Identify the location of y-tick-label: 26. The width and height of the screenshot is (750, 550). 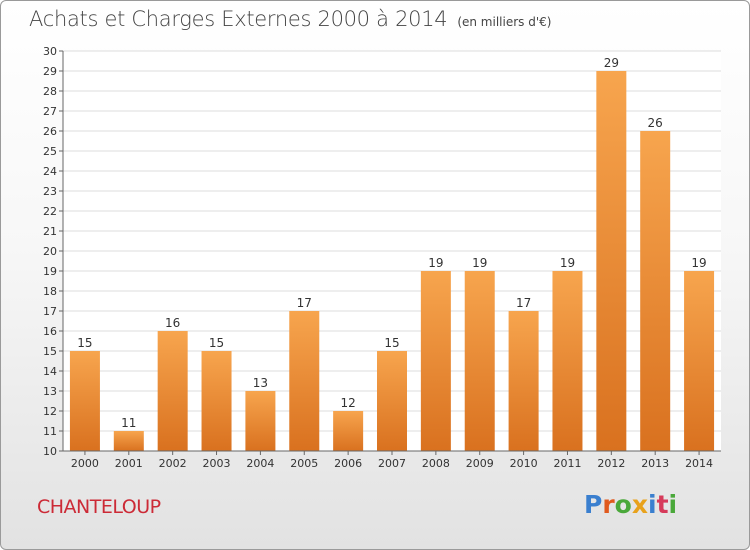
(50, 131).